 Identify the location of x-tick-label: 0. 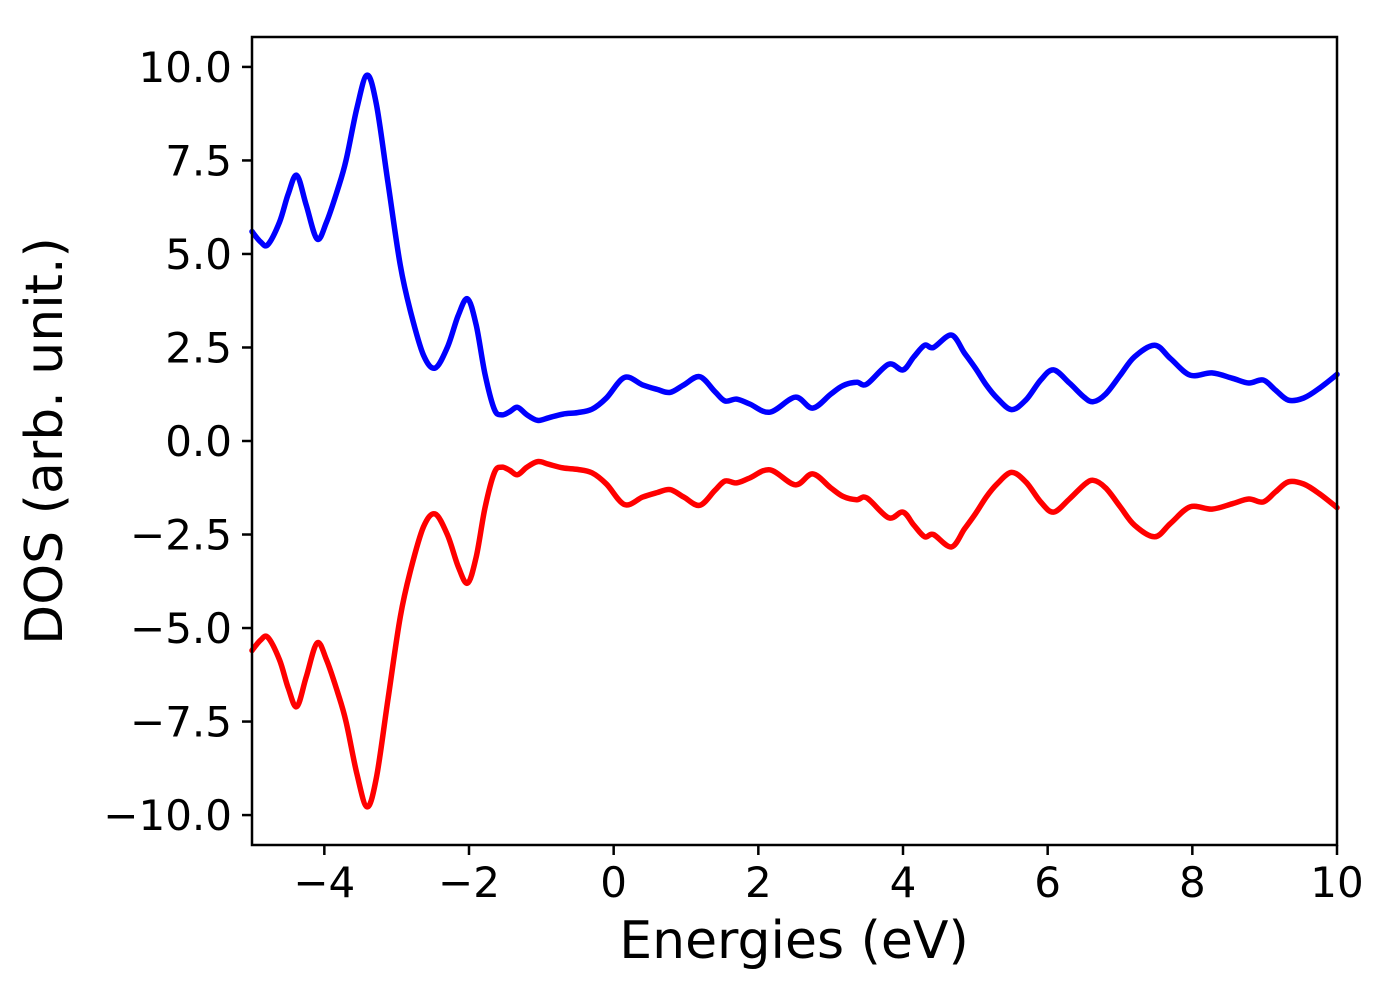
(613, 882).